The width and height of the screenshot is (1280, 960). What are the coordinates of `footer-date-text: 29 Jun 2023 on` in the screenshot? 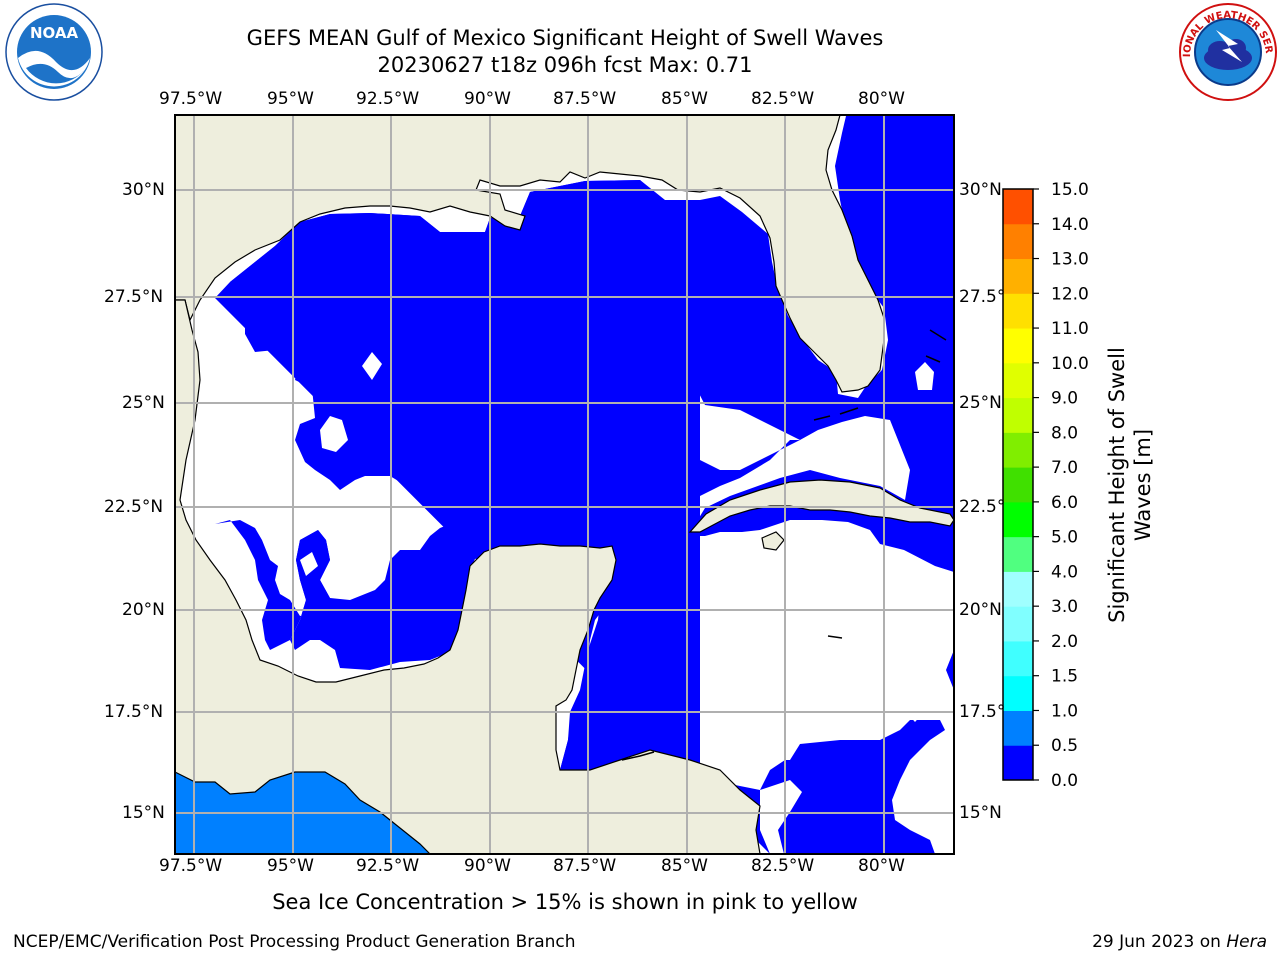 It's located at (1159, 942).